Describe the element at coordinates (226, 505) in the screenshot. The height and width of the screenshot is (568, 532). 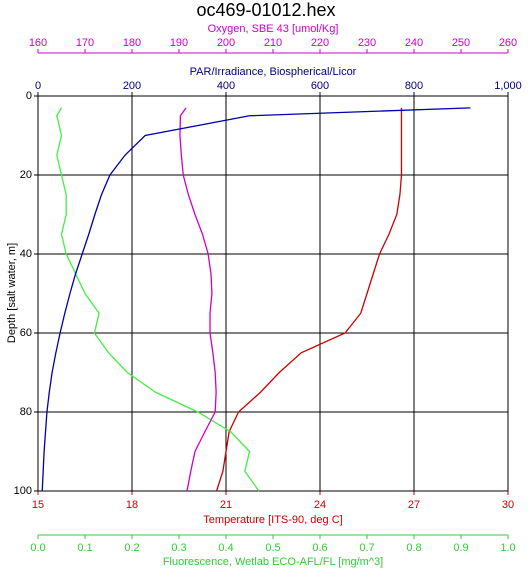
I see `x-tick-label: 21` at that location.